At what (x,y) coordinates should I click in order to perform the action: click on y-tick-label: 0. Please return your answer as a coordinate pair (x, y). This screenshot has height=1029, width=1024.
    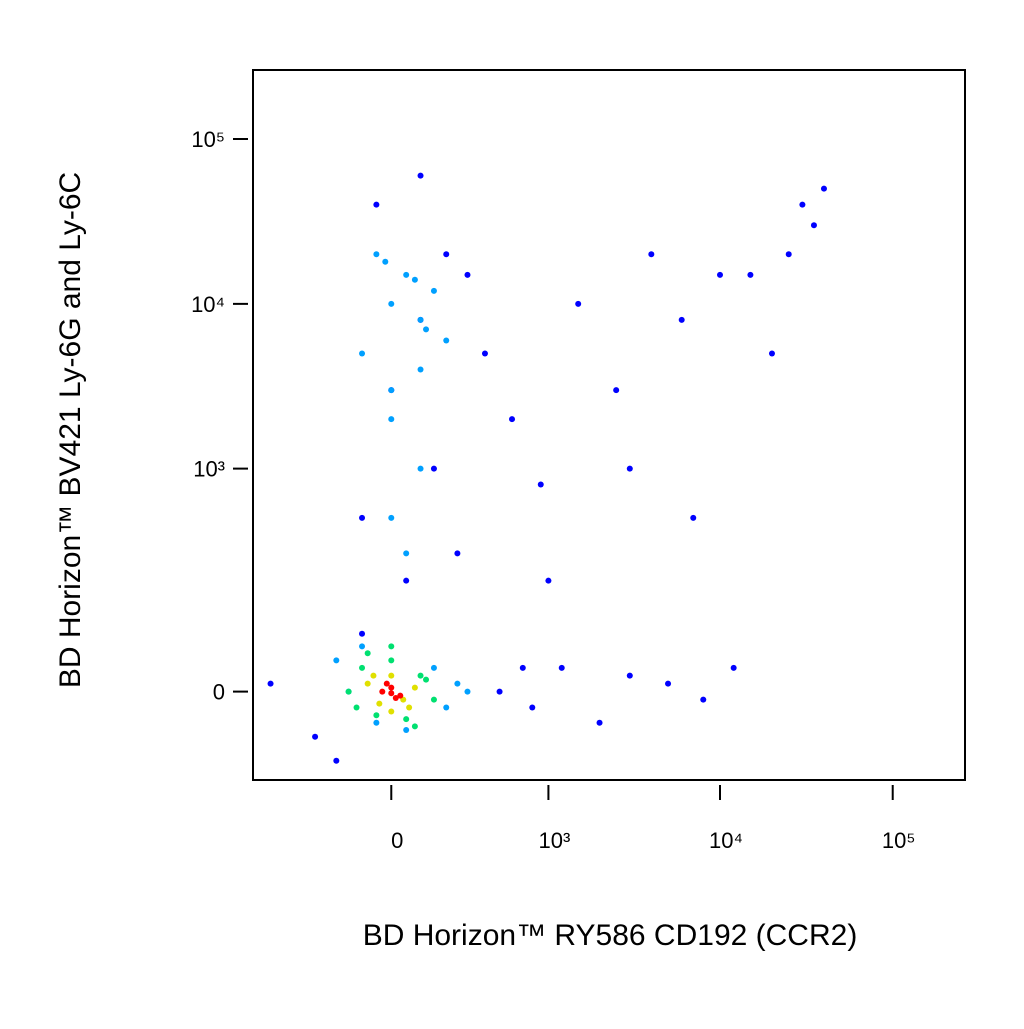
    Looking at the image, I should click on (219, 692).